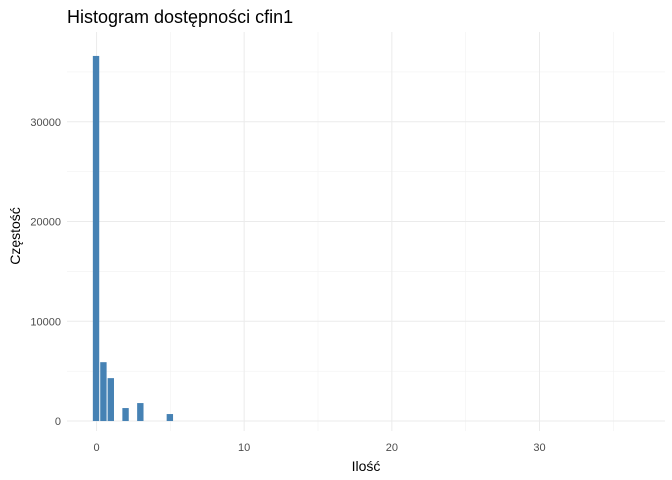 This screenshot has width=672, height=480. What do you see at coordinates (96, 448) in the screenshot?
I see `x-tick-label: 0` at bounding box center [96, 448].